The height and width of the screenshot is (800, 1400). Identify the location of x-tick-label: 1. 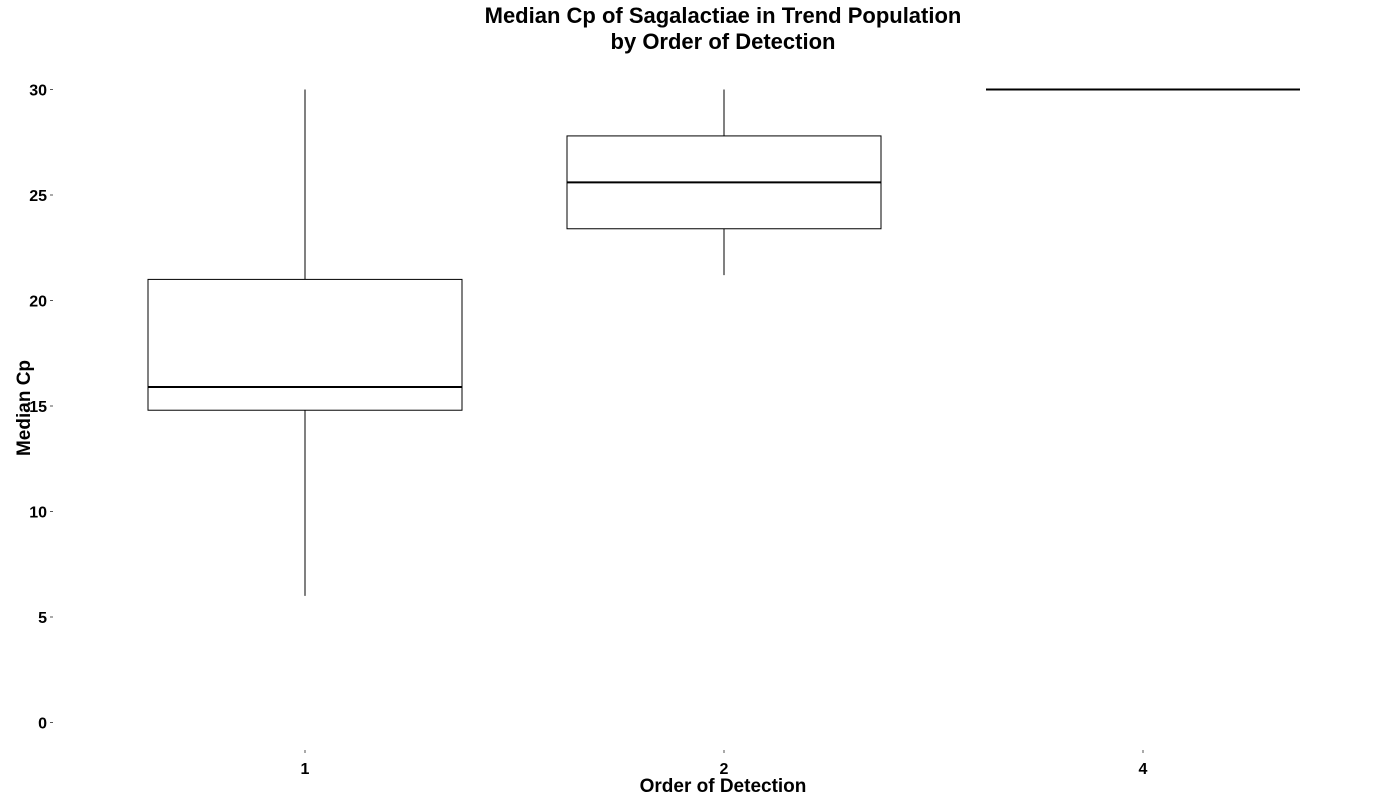
(305, 769).